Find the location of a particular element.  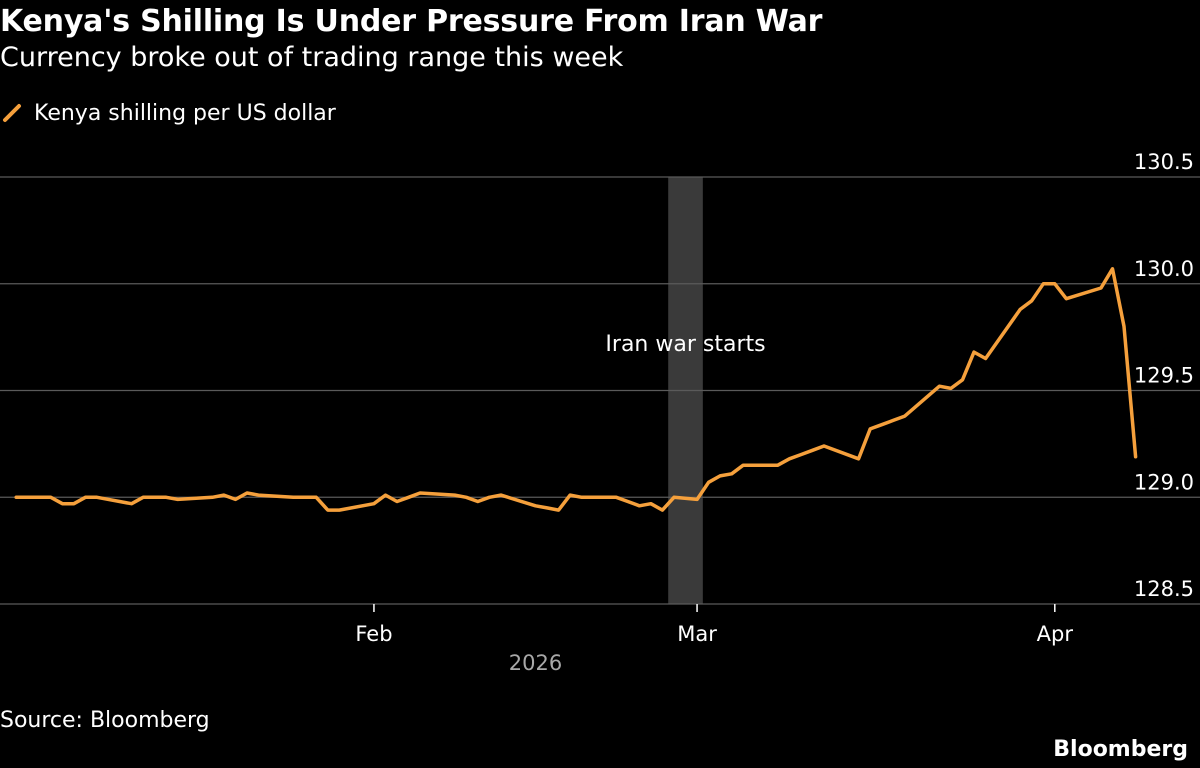

legend-label: Kenya shilling per US dollar is located at coordinates (185, 113).